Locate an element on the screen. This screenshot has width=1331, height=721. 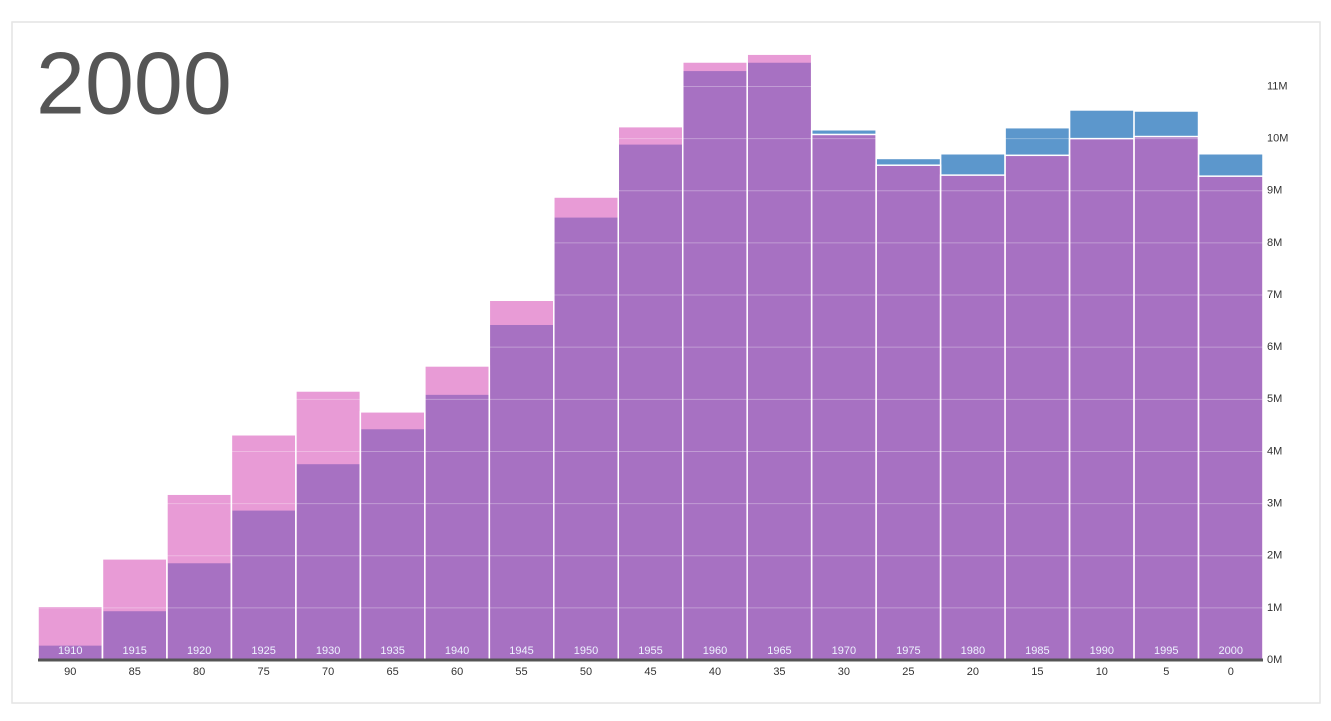
birth-year-label: 1925 is located at coordinates (263, 651).